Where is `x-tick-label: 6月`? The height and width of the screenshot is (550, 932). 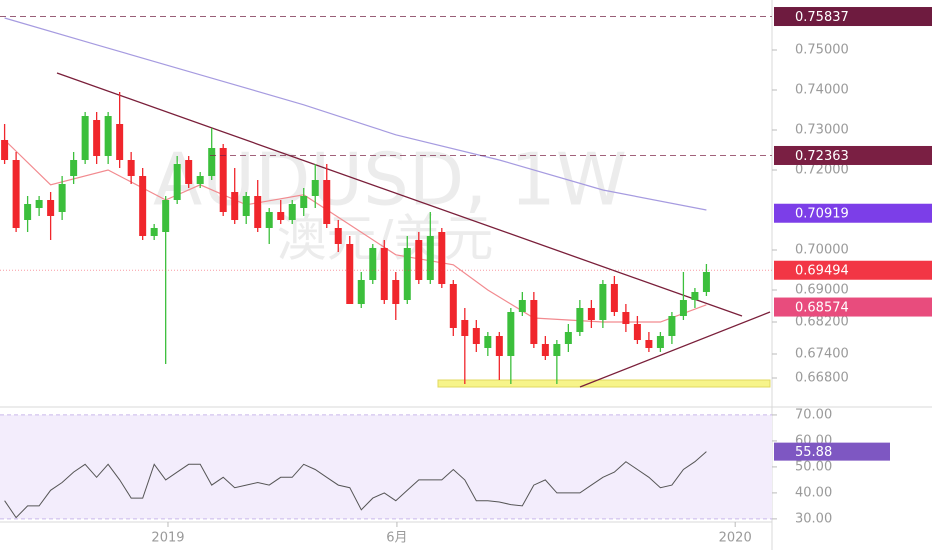 x-tick-label: 6月 is located at coordinates (396, 538).